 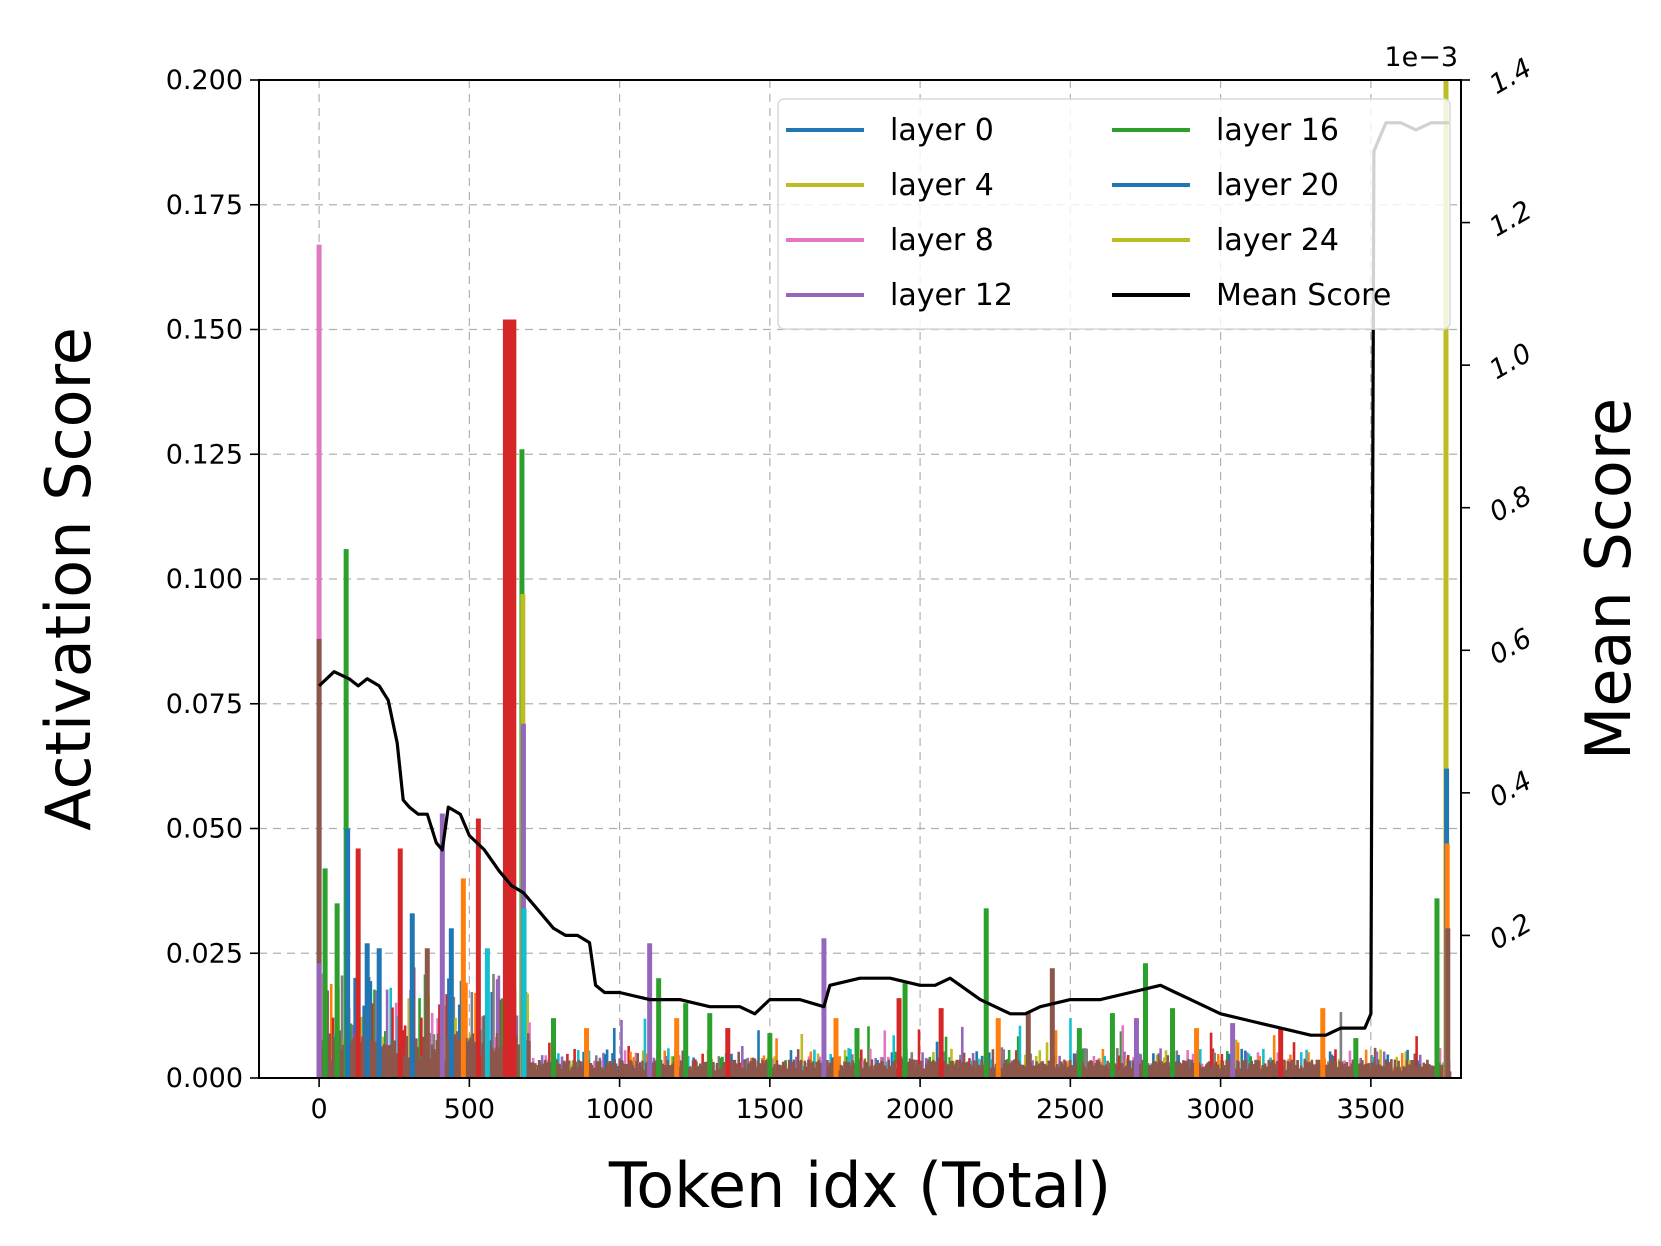 What do you see at coordinates (1510, 647) in the screenshot?
I see `y2-tick-label: 0.6` at bounding box center [1510, 647].